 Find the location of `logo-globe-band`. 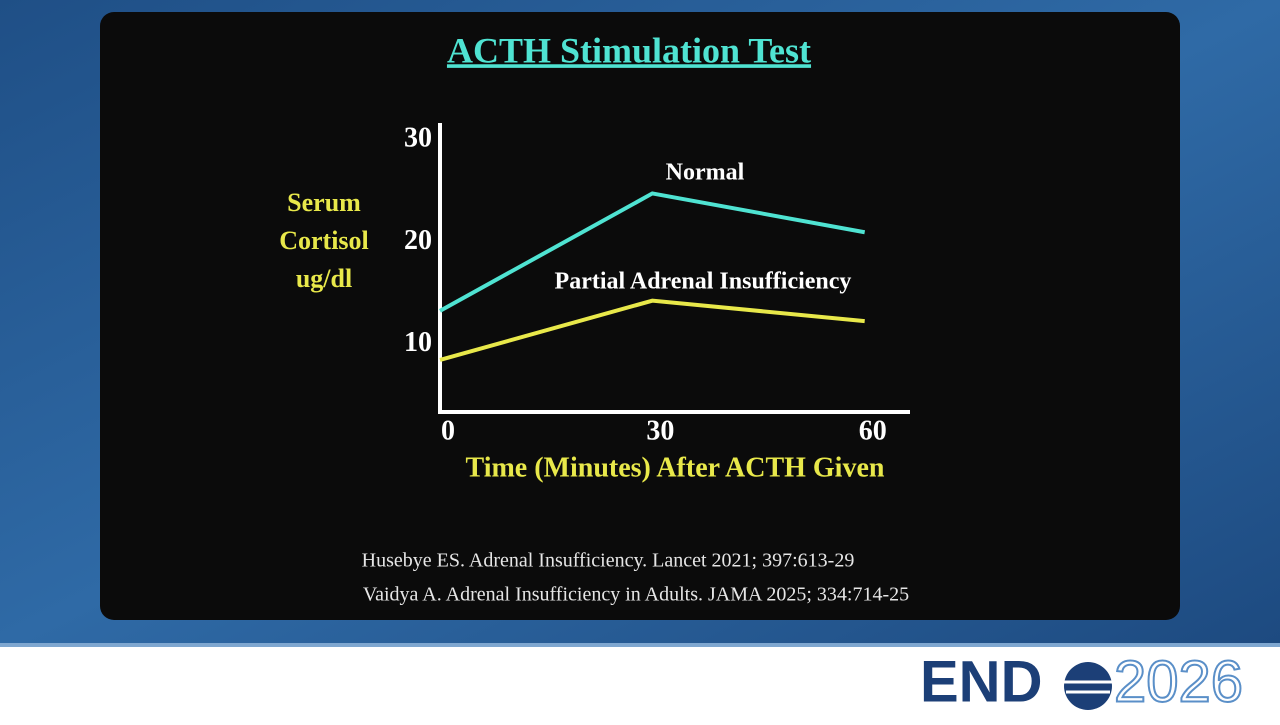

logo-globe-band is located at coordinates (1088, 687).